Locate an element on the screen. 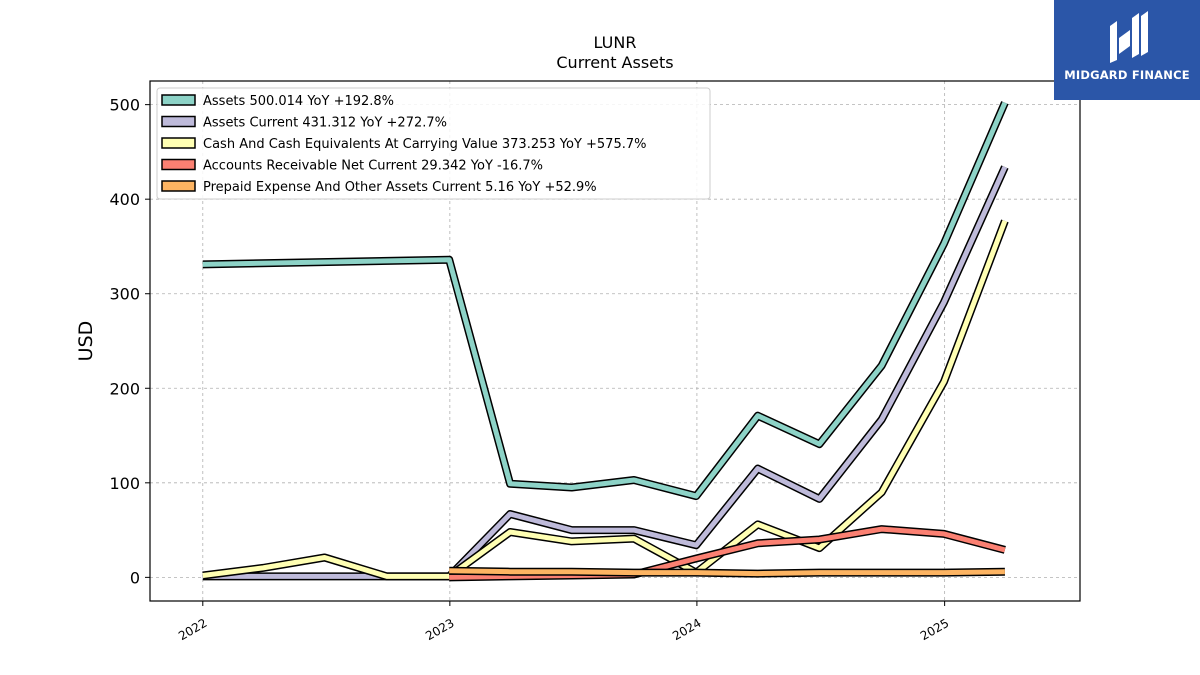 Image resolution: width=1200 pixels, height=675 pixels. x-tick-label: 2025 is located at coordinates (934, 629).